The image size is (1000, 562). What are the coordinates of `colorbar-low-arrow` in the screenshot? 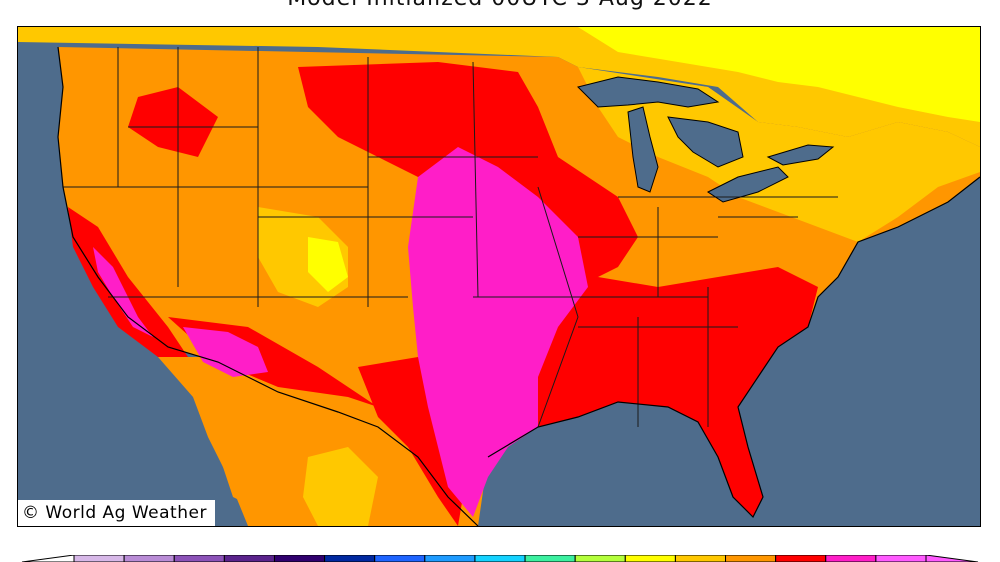 It's located at (48, 558).